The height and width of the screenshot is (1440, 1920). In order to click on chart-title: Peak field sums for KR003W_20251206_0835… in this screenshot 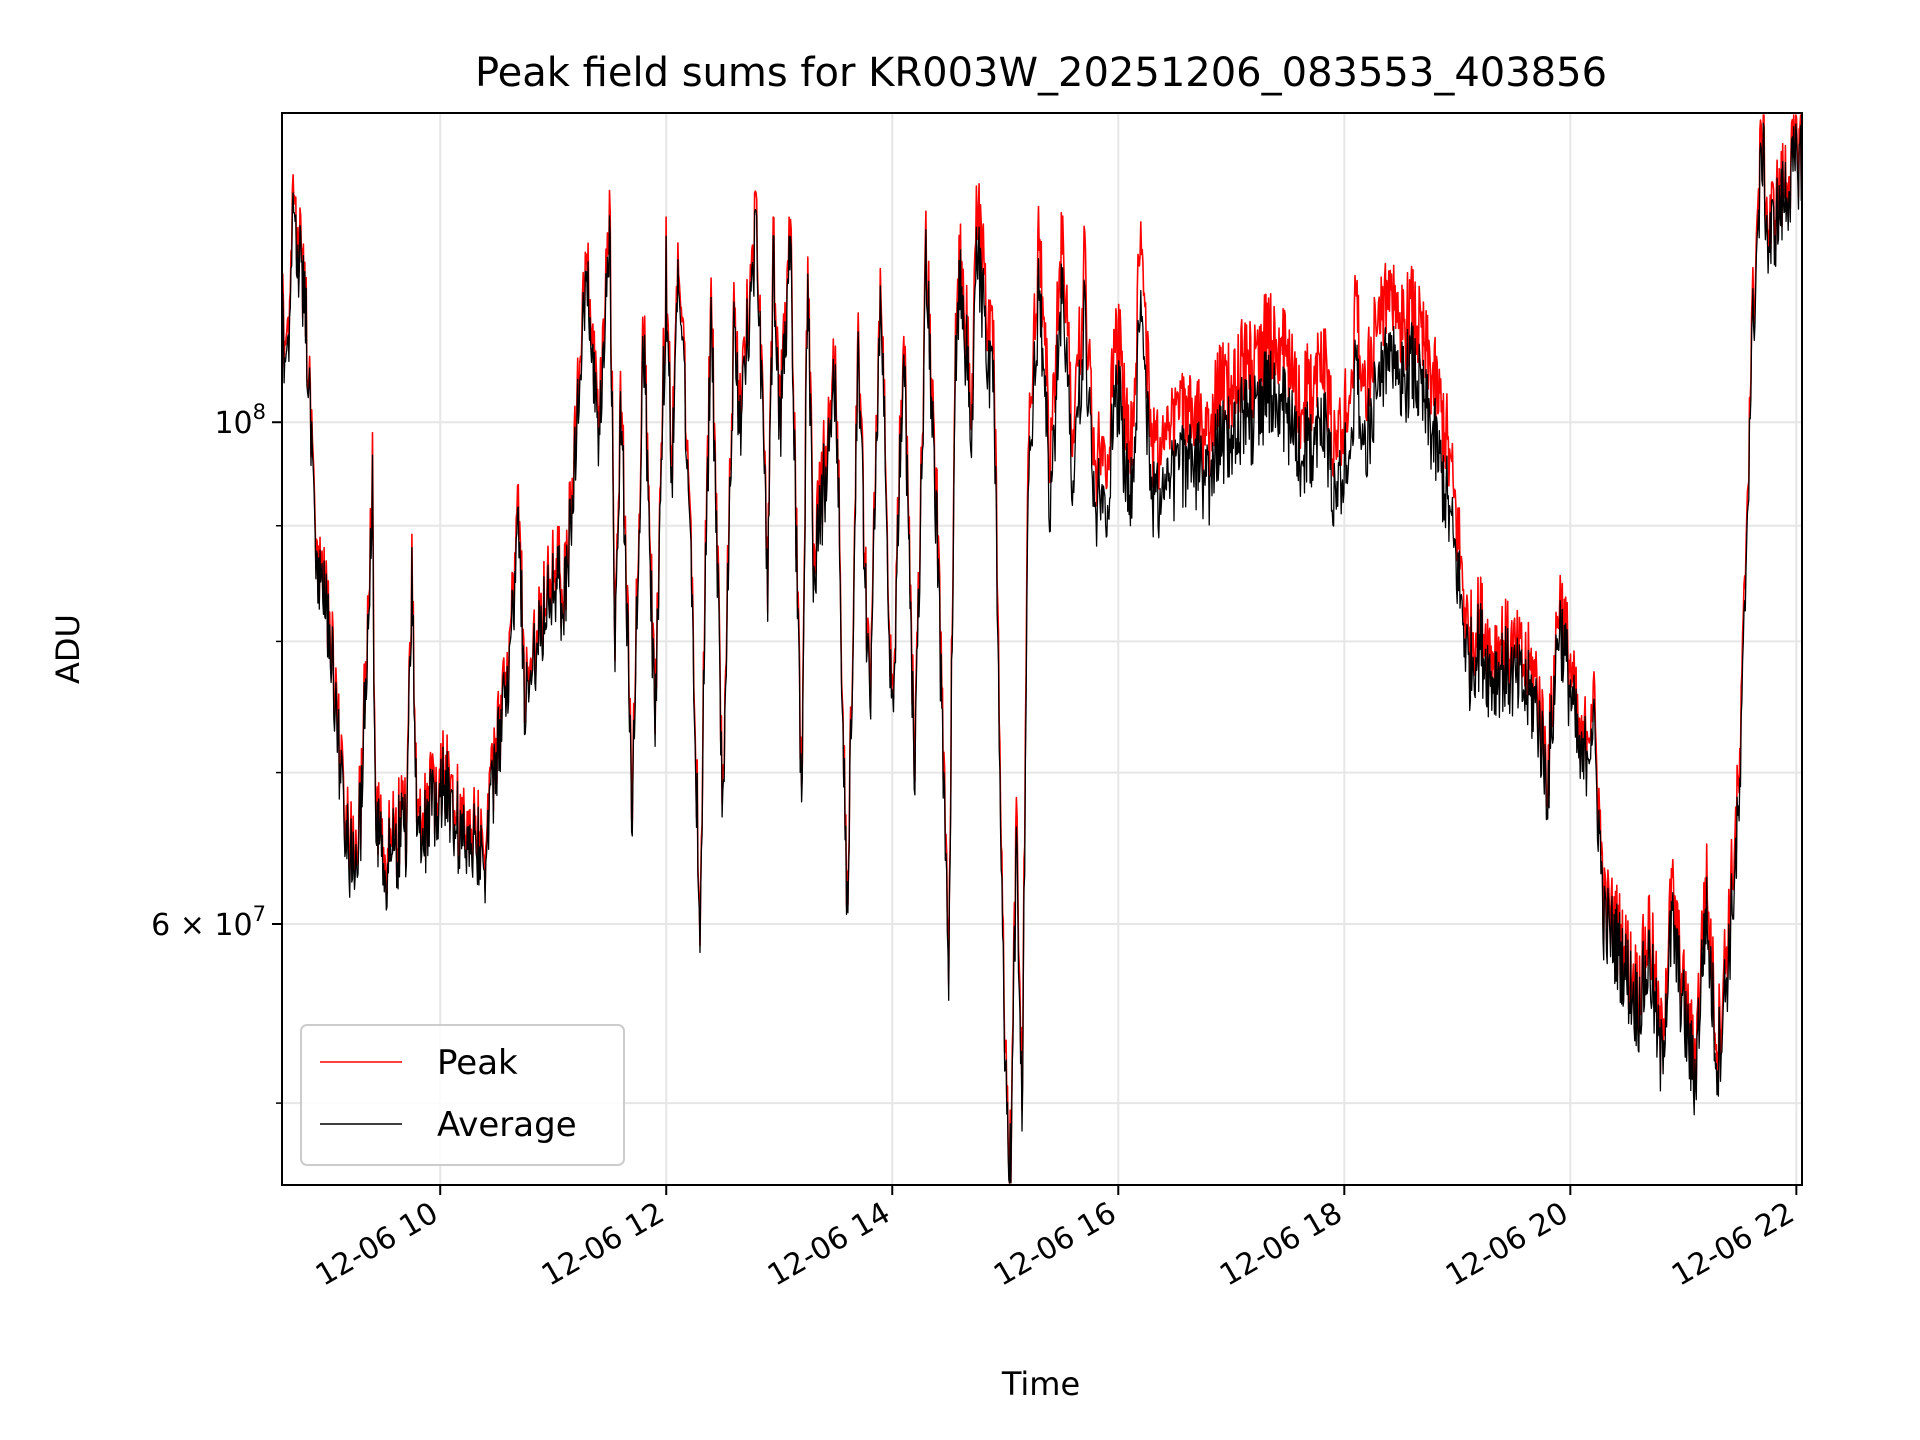, I will do `click(1041, 73)`.